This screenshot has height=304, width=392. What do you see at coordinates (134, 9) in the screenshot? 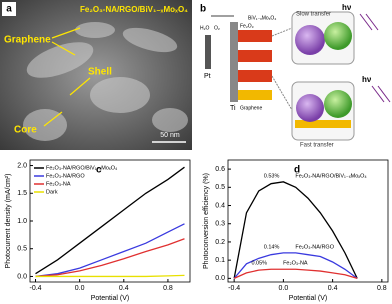
I see `sample-name: Fe₂O₃-NA/RGO/BiV₁₋ₓMoₓO₄` at bounding box center [134, 9].